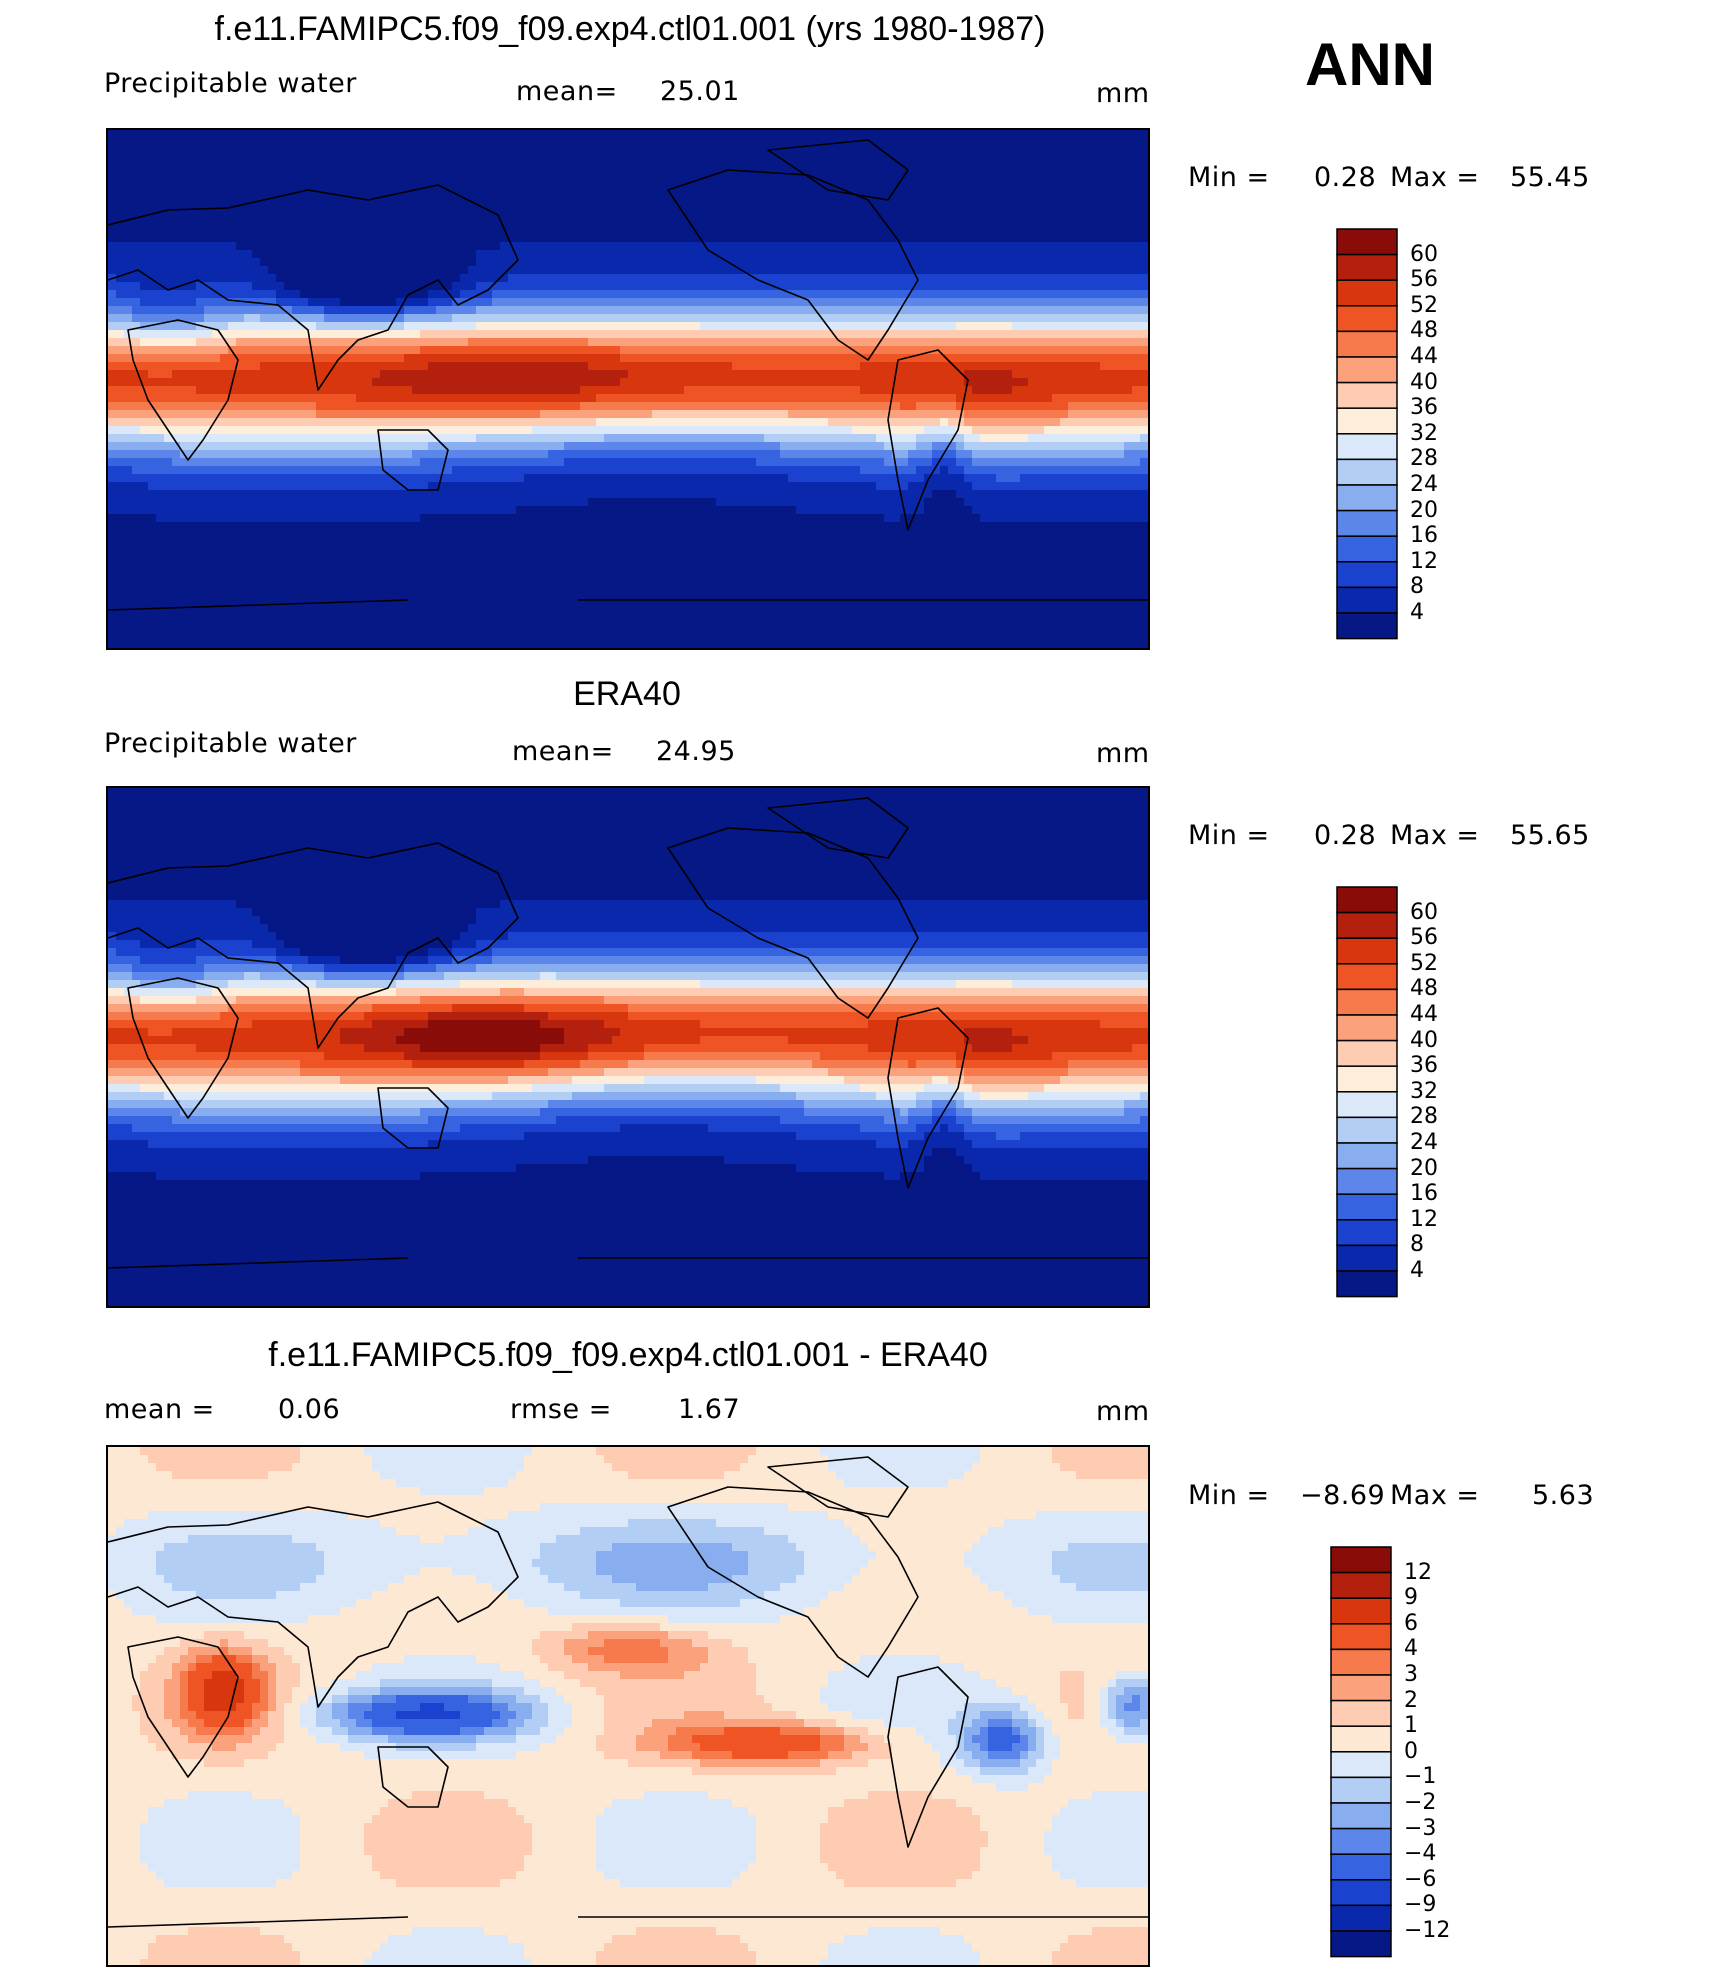  What do you see at coordinates (700, 91) in the screenshot?
I see `panel-1-mean-value: 25.01` at bounding box center [700, 91].